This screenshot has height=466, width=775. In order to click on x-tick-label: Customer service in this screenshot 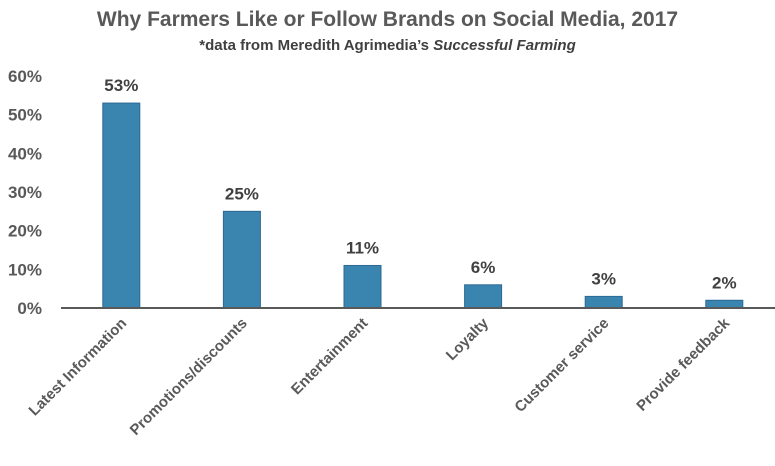, I will do `click(561, 365)`.